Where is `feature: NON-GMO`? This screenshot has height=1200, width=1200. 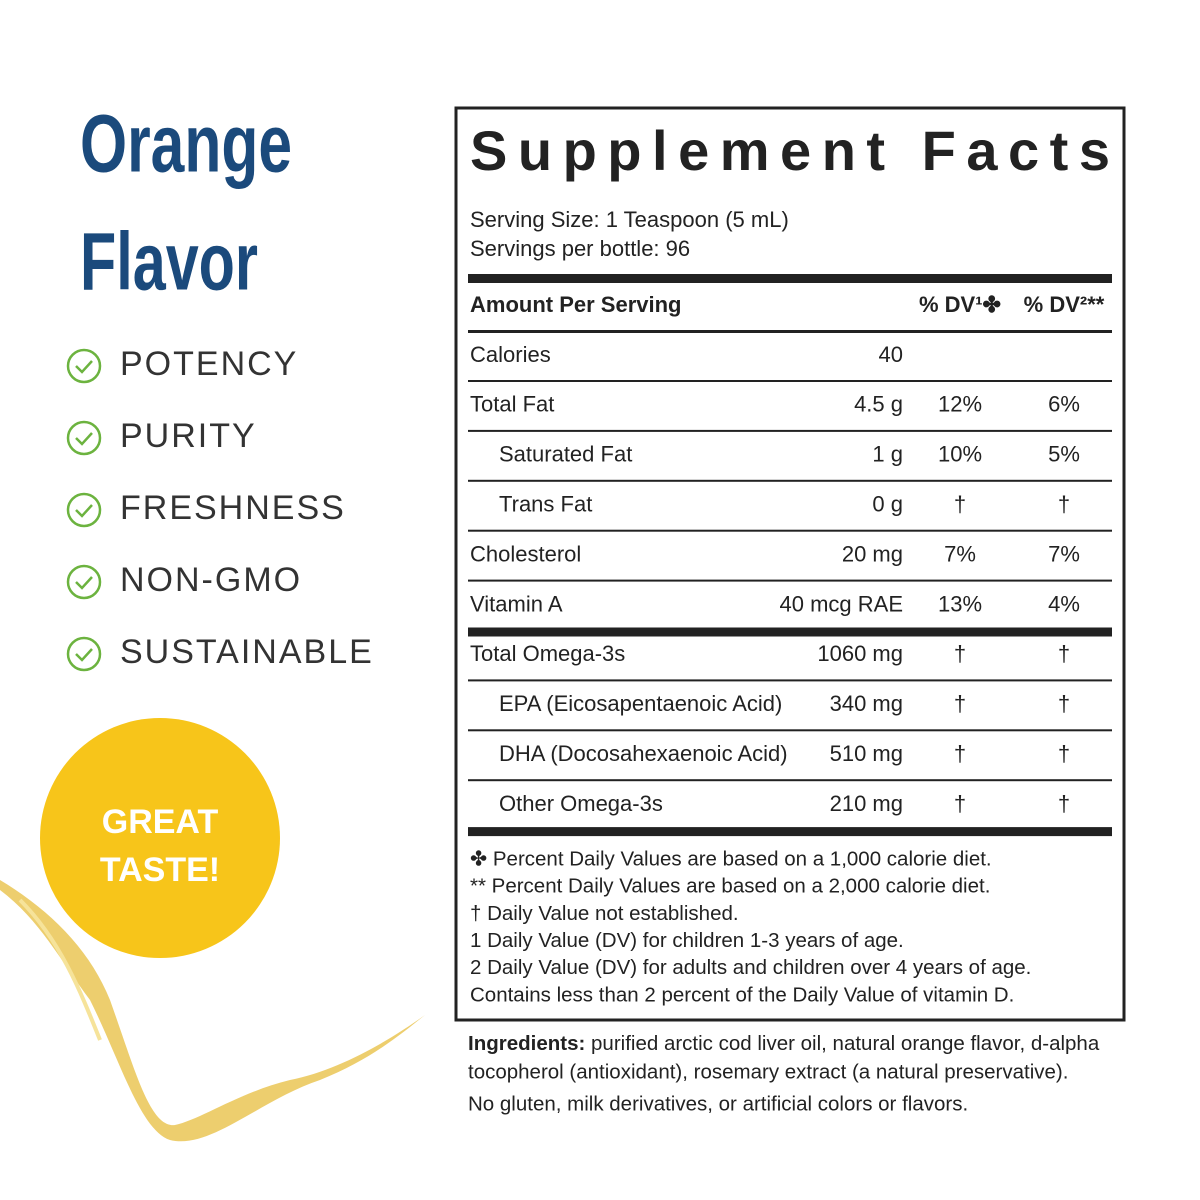 feature: NON-GMO is located at coordinates (211, 580).